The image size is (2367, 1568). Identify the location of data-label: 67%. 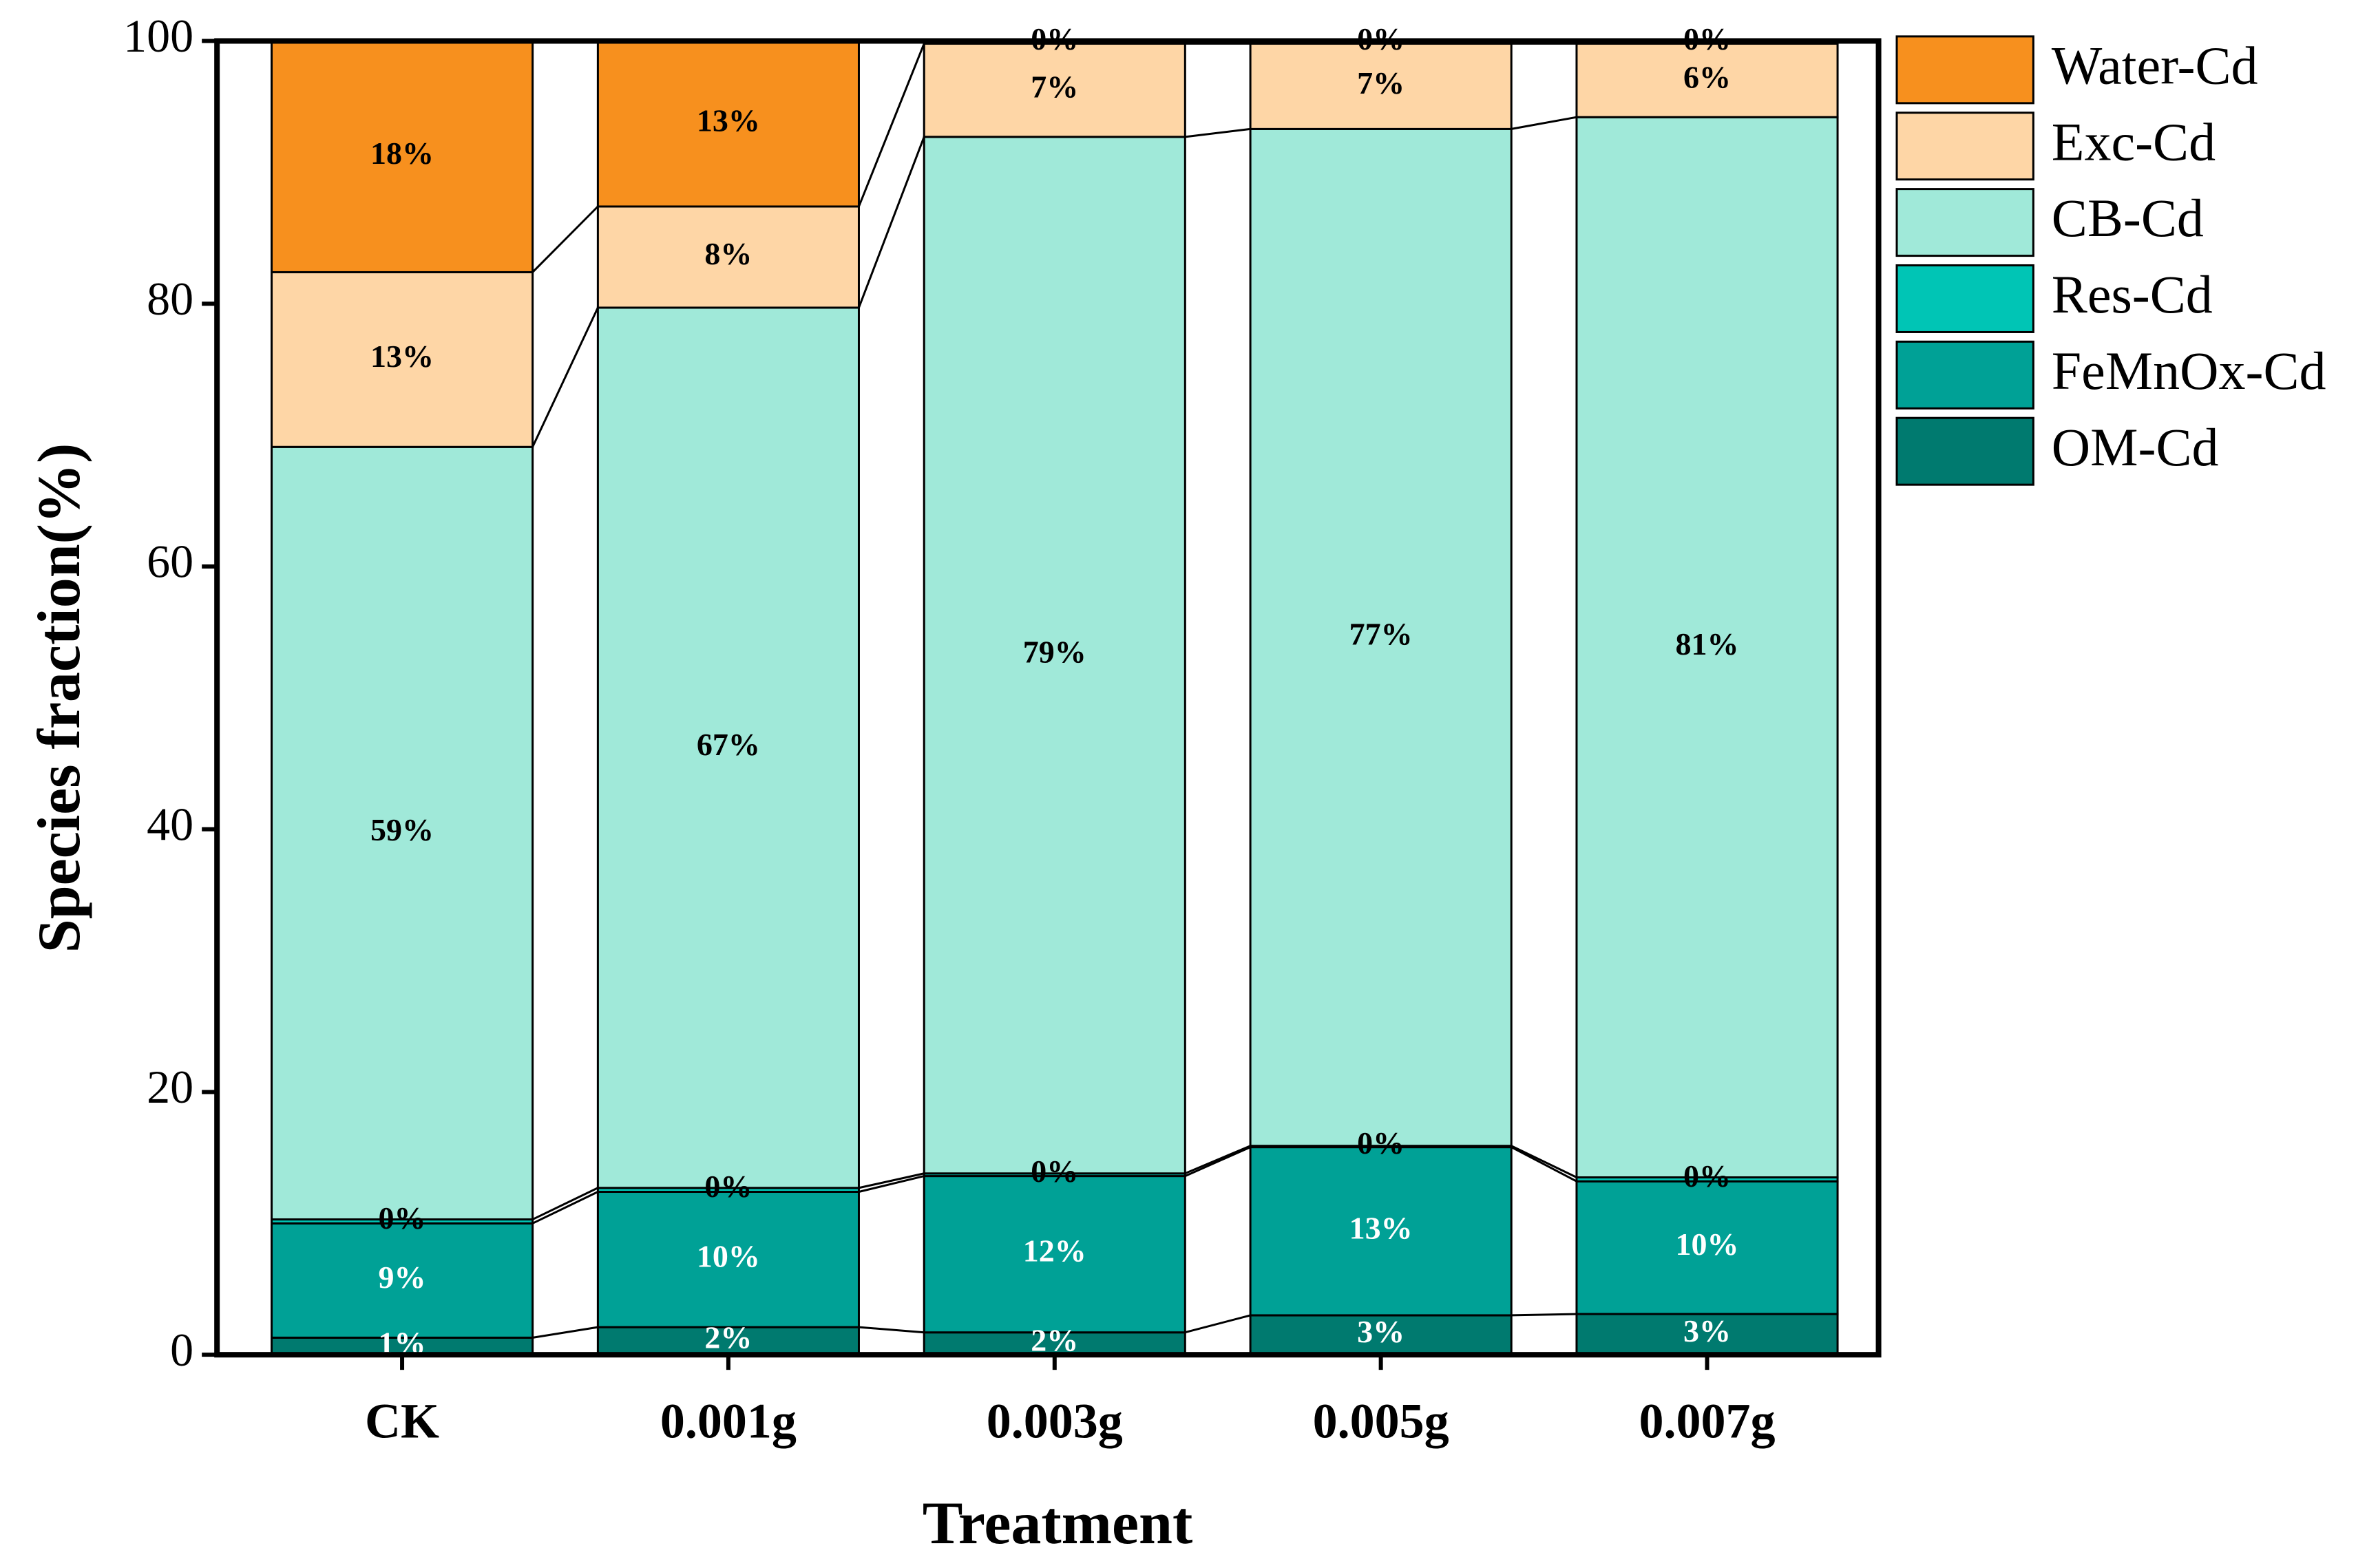
(728, 744).